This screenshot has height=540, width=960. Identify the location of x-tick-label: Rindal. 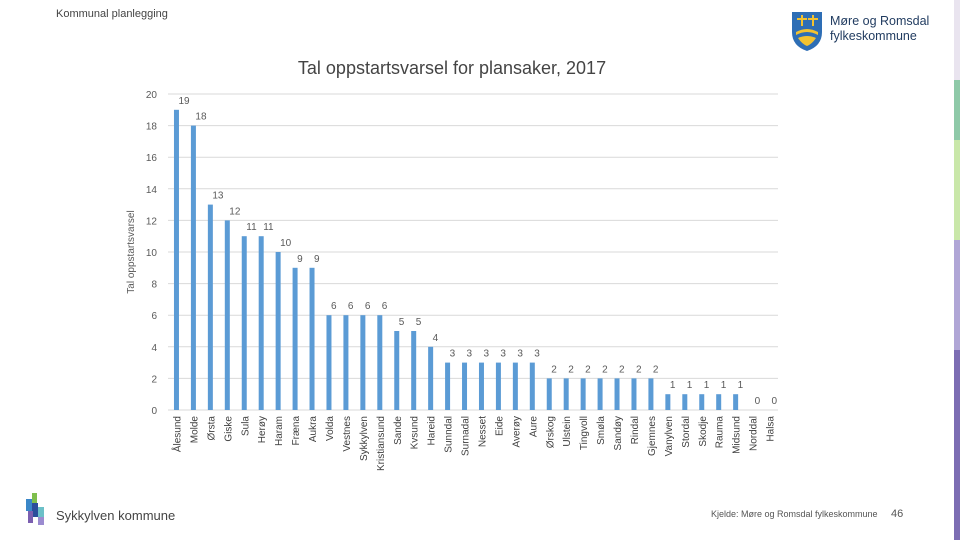
(635, 430).